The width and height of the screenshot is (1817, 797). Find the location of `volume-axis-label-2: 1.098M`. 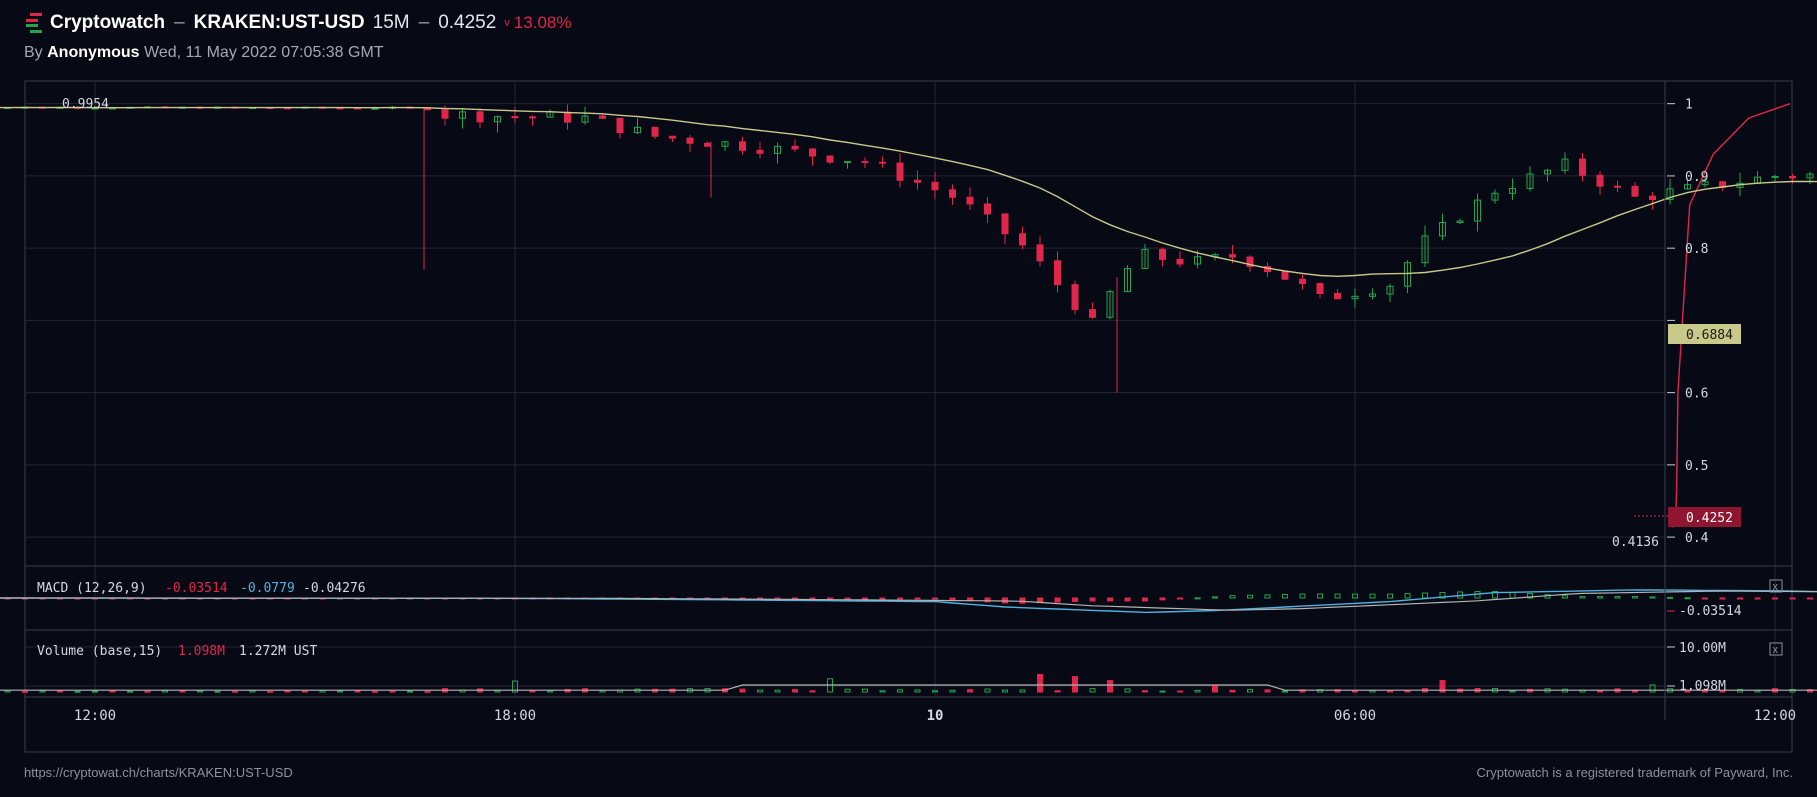

volume-axis-label-2: 1.098M is located at coordinates (1702, 686).